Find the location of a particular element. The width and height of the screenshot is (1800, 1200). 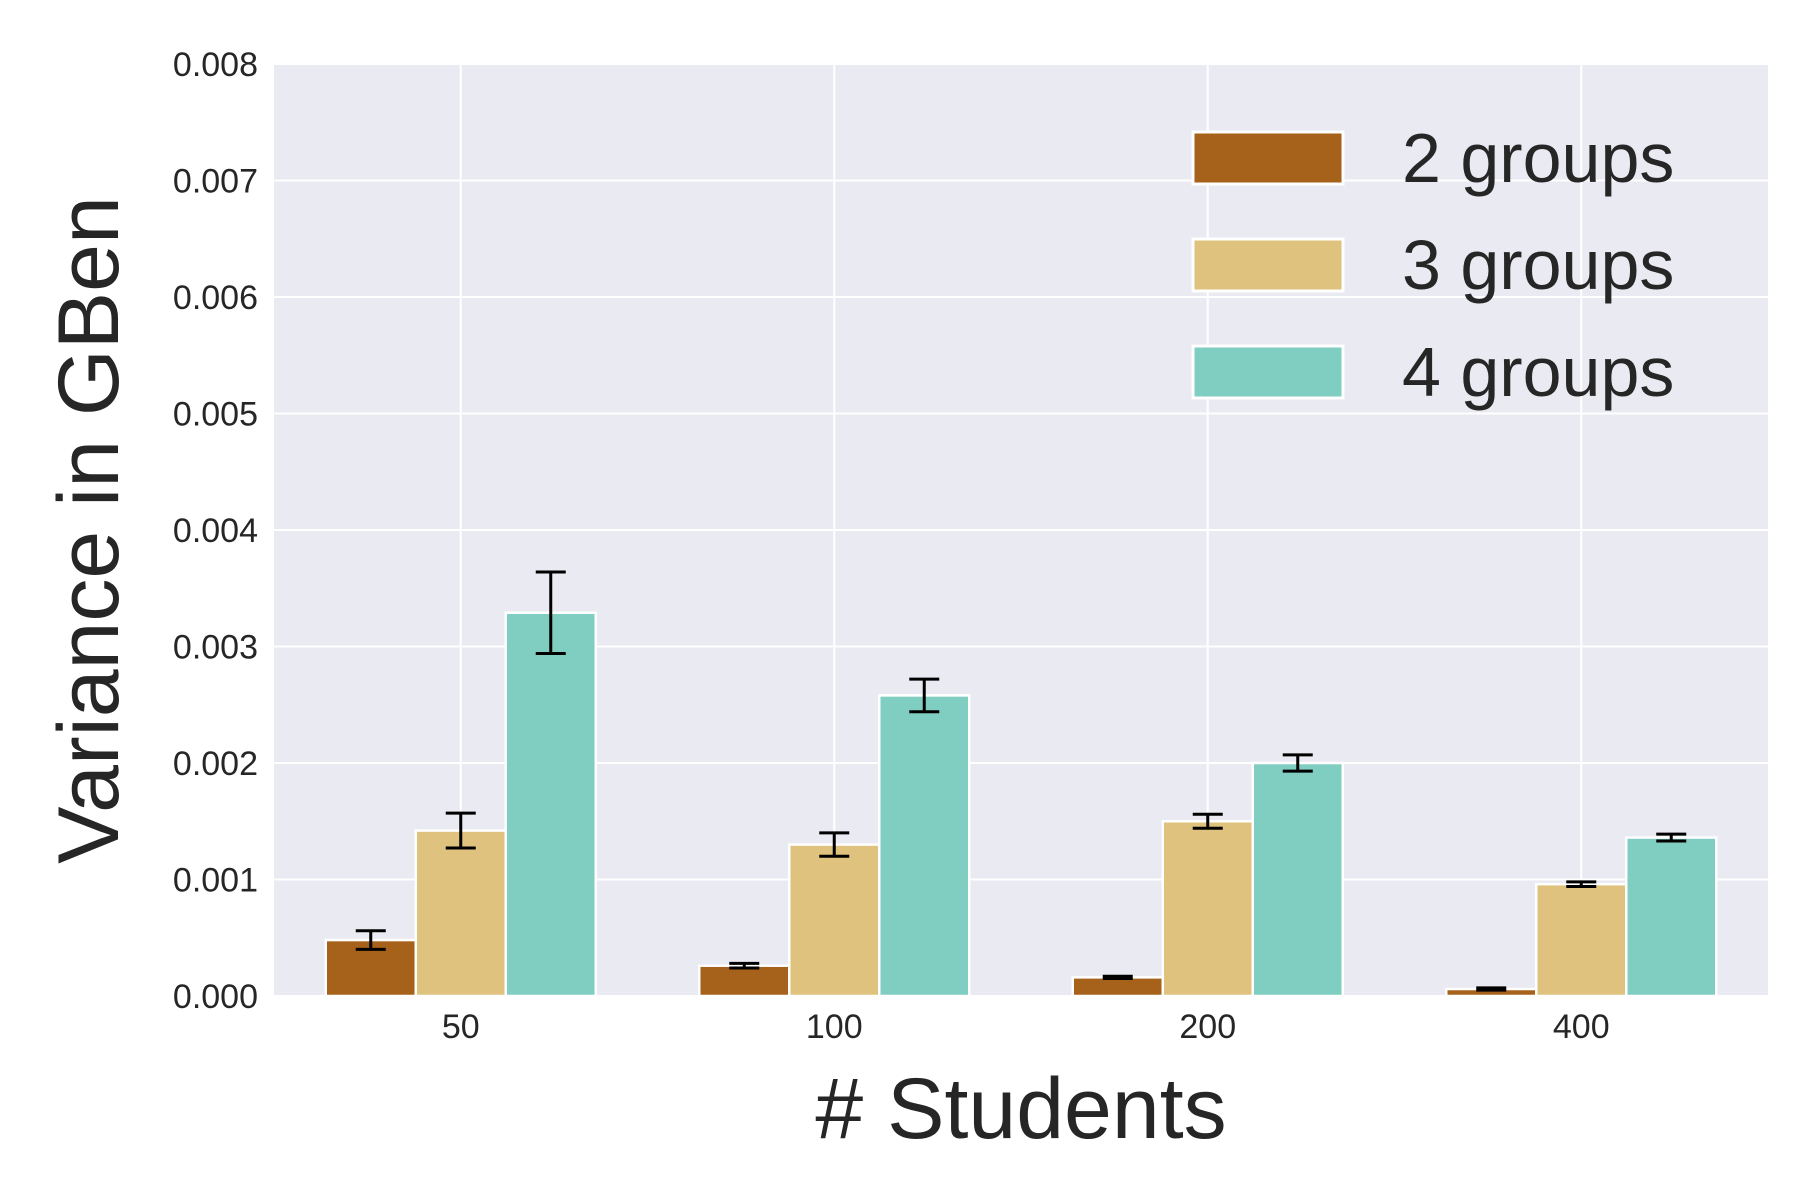

legend-label: 4 groups is located at coordinates (1538, 372).